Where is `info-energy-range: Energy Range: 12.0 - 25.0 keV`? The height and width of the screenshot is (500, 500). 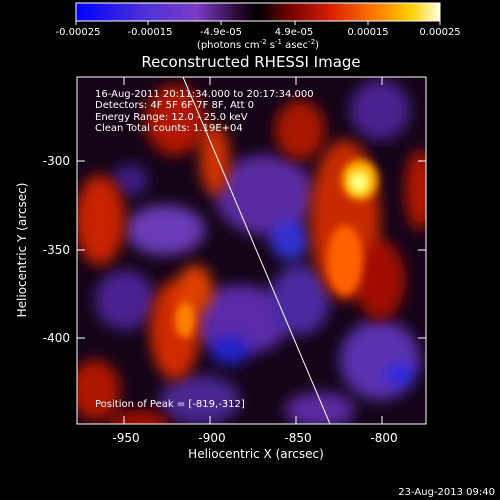
info-energy-range: Energy Range: 12.0 - 25.0 keV is located at coordinates (171, 117).